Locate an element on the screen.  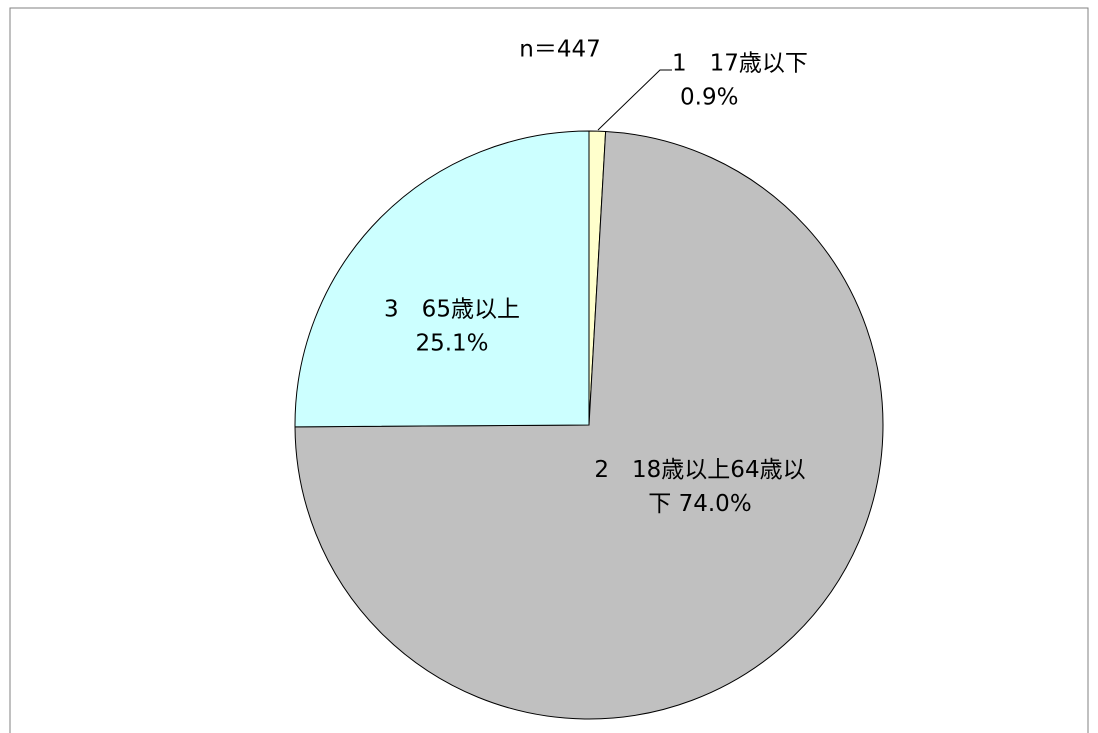
slice-label: 1 17歳以下 is located at coordinates (740, 64).